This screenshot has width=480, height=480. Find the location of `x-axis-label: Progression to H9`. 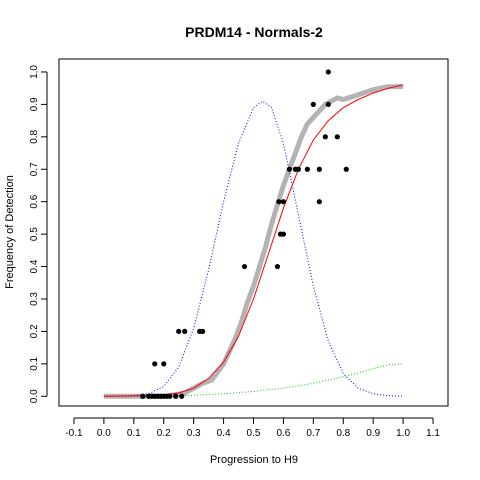

x-axis-label: Progression to H9 is located at coordinates (254, 460).